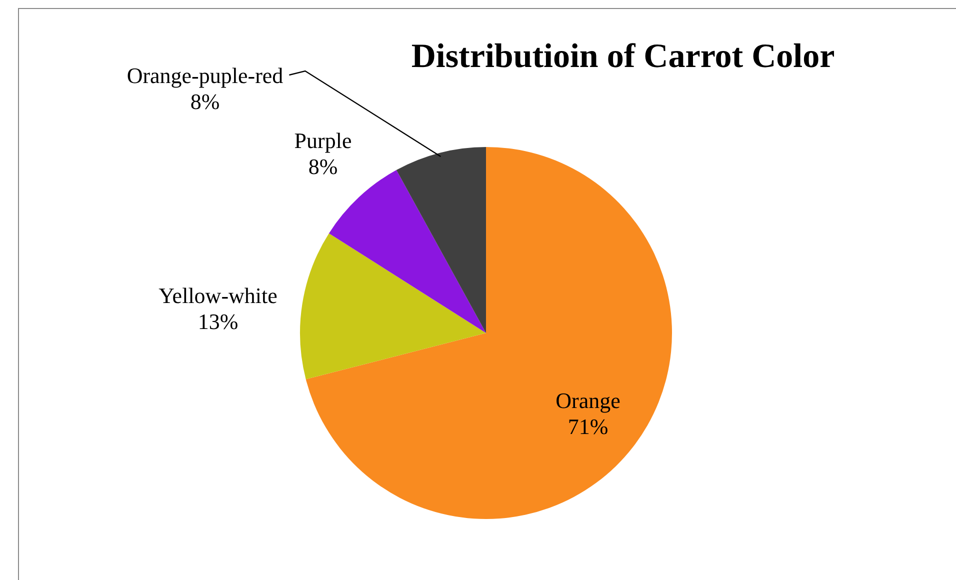 Image resolution: width=956 pixels, height=580 pixels. Describe the element at coordinates (623, 56) in the screenshot. I see `chart-title: Distributioin of Carrot Color` at that location.